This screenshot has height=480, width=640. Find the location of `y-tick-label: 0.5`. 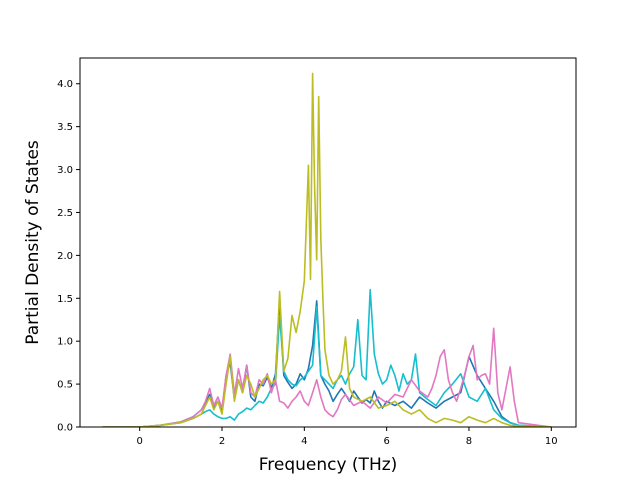

y-tick-label: 0.5 is located at coordinates (65, 385).